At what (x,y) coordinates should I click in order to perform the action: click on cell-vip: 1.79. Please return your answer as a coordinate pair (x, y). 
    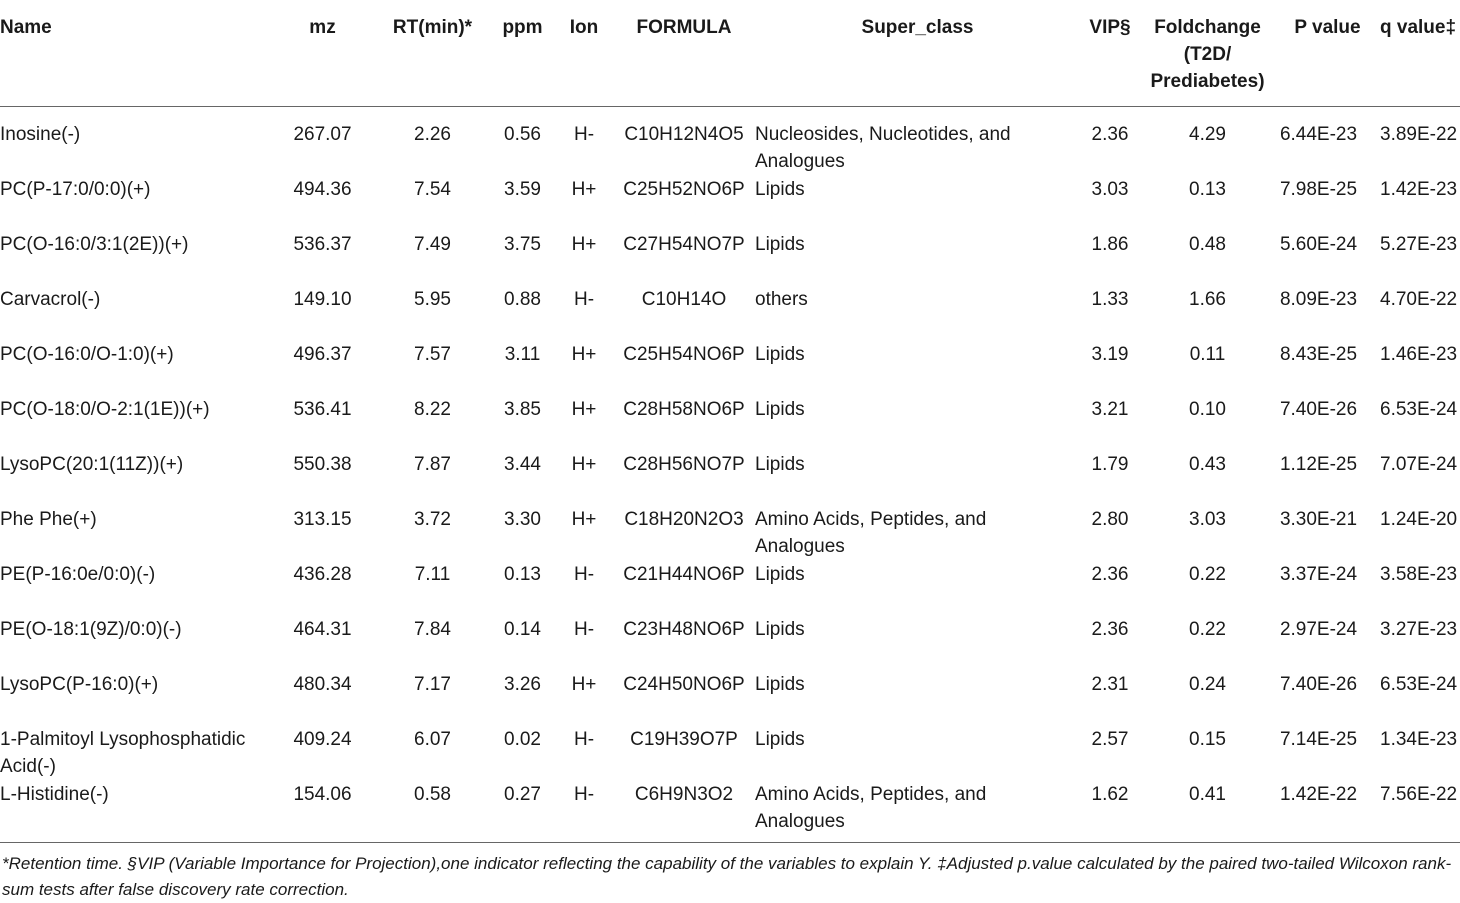
    Looking at the image, I should click on (1110, 464).